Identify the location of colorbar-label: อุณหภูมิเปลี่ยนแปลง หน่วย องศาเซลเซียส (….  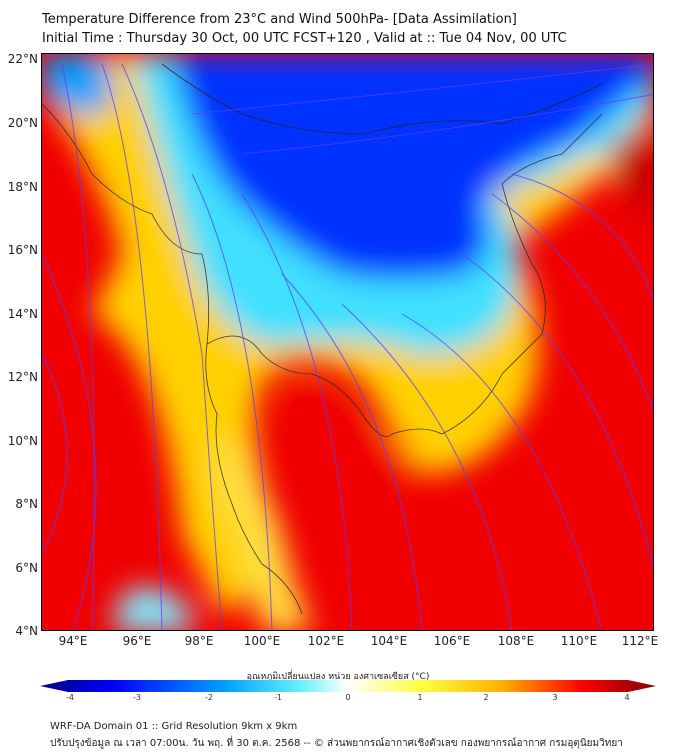
(338, 677).